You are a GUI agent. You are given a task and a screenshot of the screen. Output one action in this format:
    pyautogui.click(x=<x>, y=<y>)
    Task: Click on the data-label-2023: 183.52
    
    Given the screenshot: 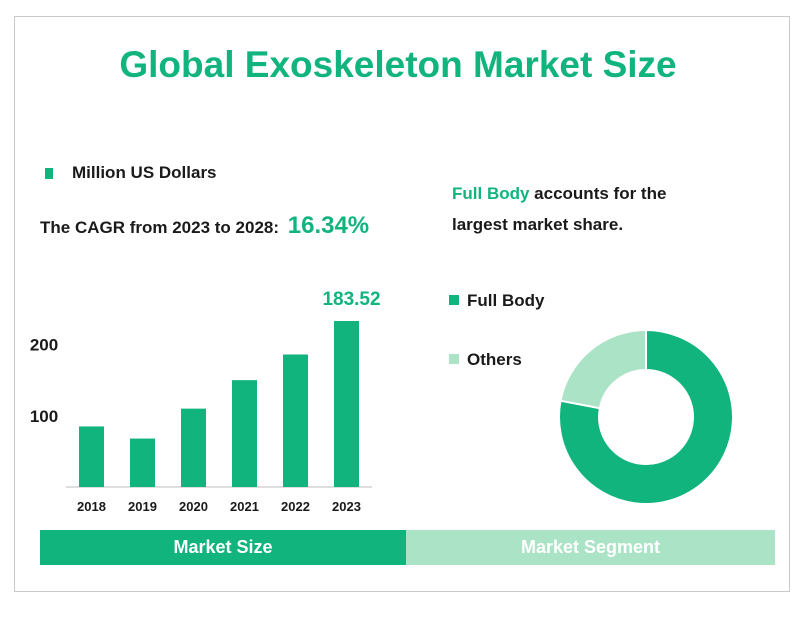 What is the action you would take?
    pyautogui.click(x=351, y=299)
    